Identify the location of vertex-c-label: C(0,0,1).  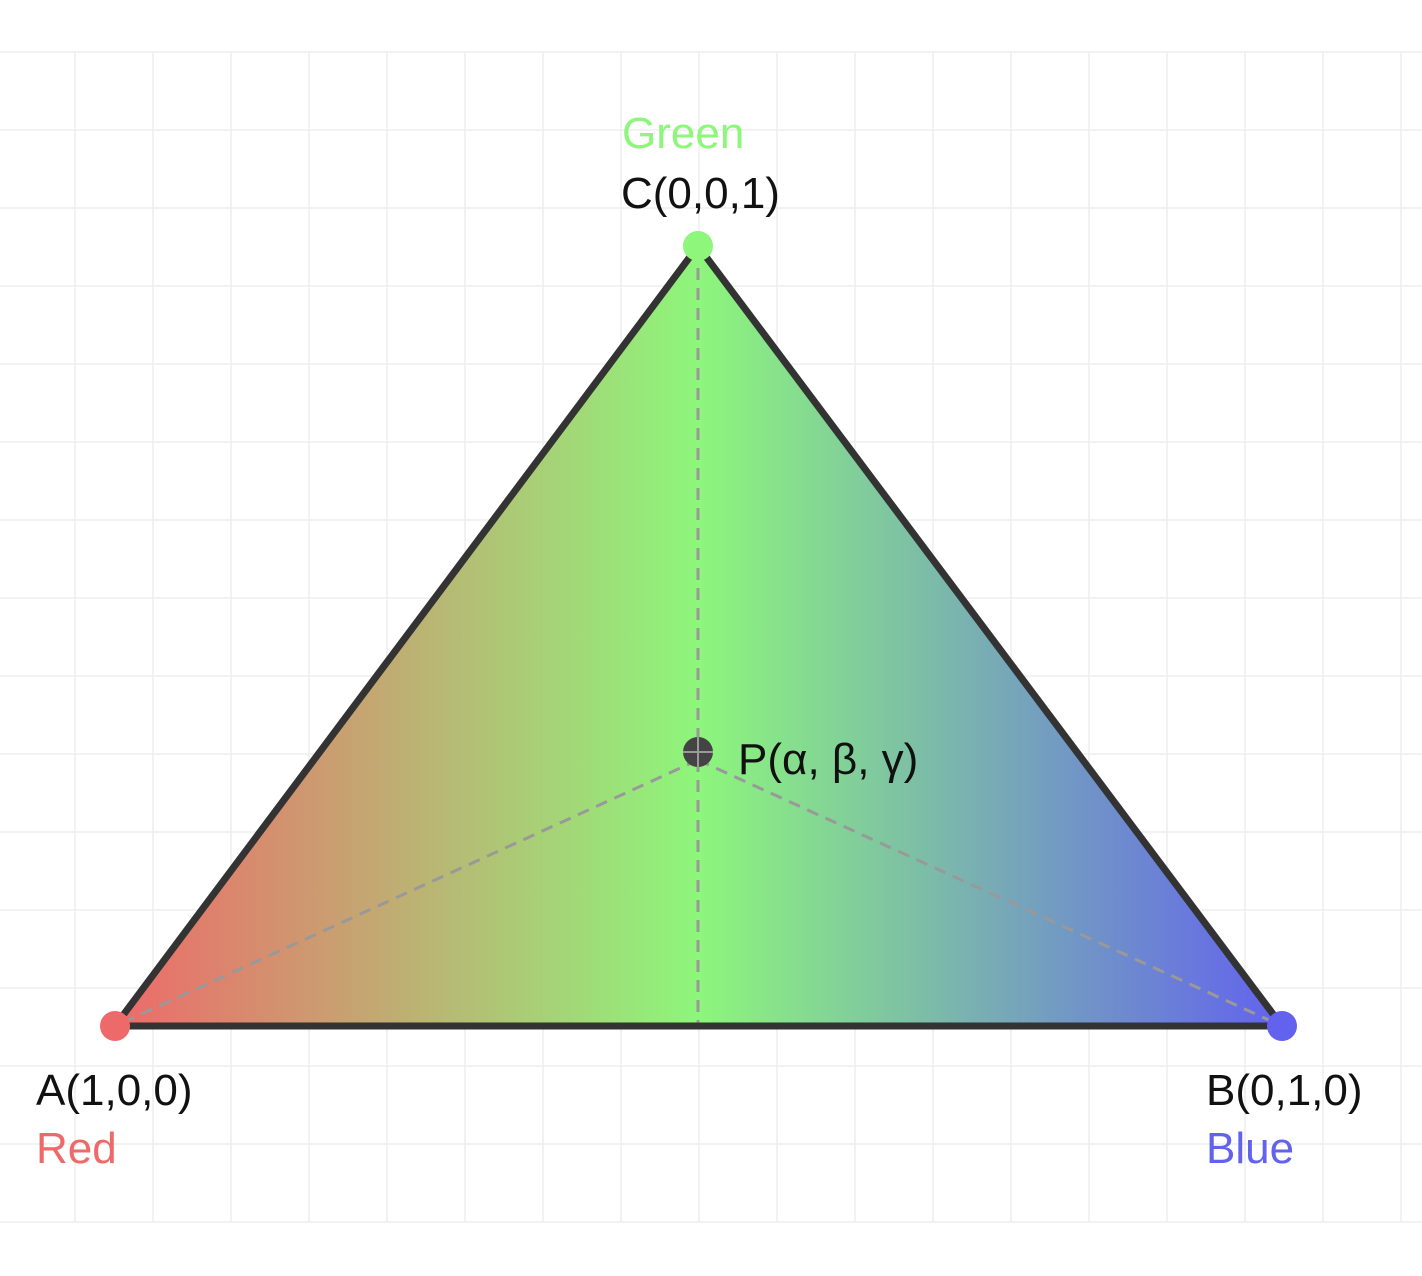
(700, 193).